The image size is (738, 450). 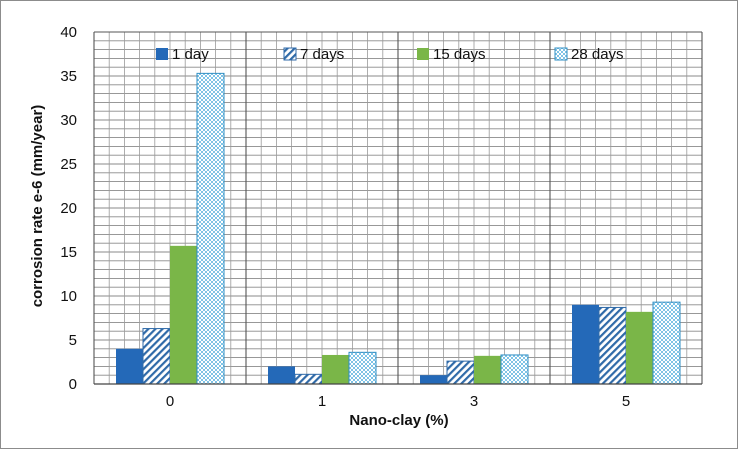 What do you see at coordinates (170, 401) in the screenshot?
I see `x-tick-label: 0` at bounding box center [170, 401].